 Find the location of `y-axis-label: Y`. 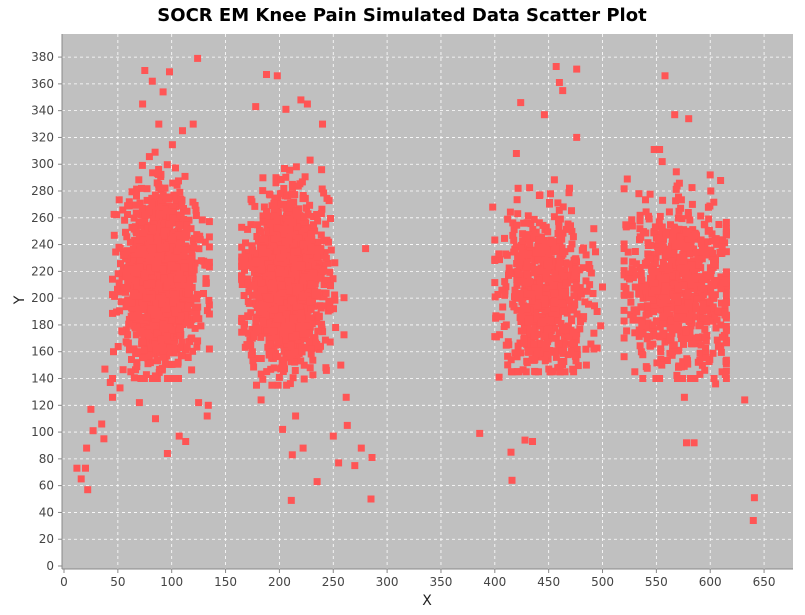

y-axis-label: Y is located at coordinates (20, 300).